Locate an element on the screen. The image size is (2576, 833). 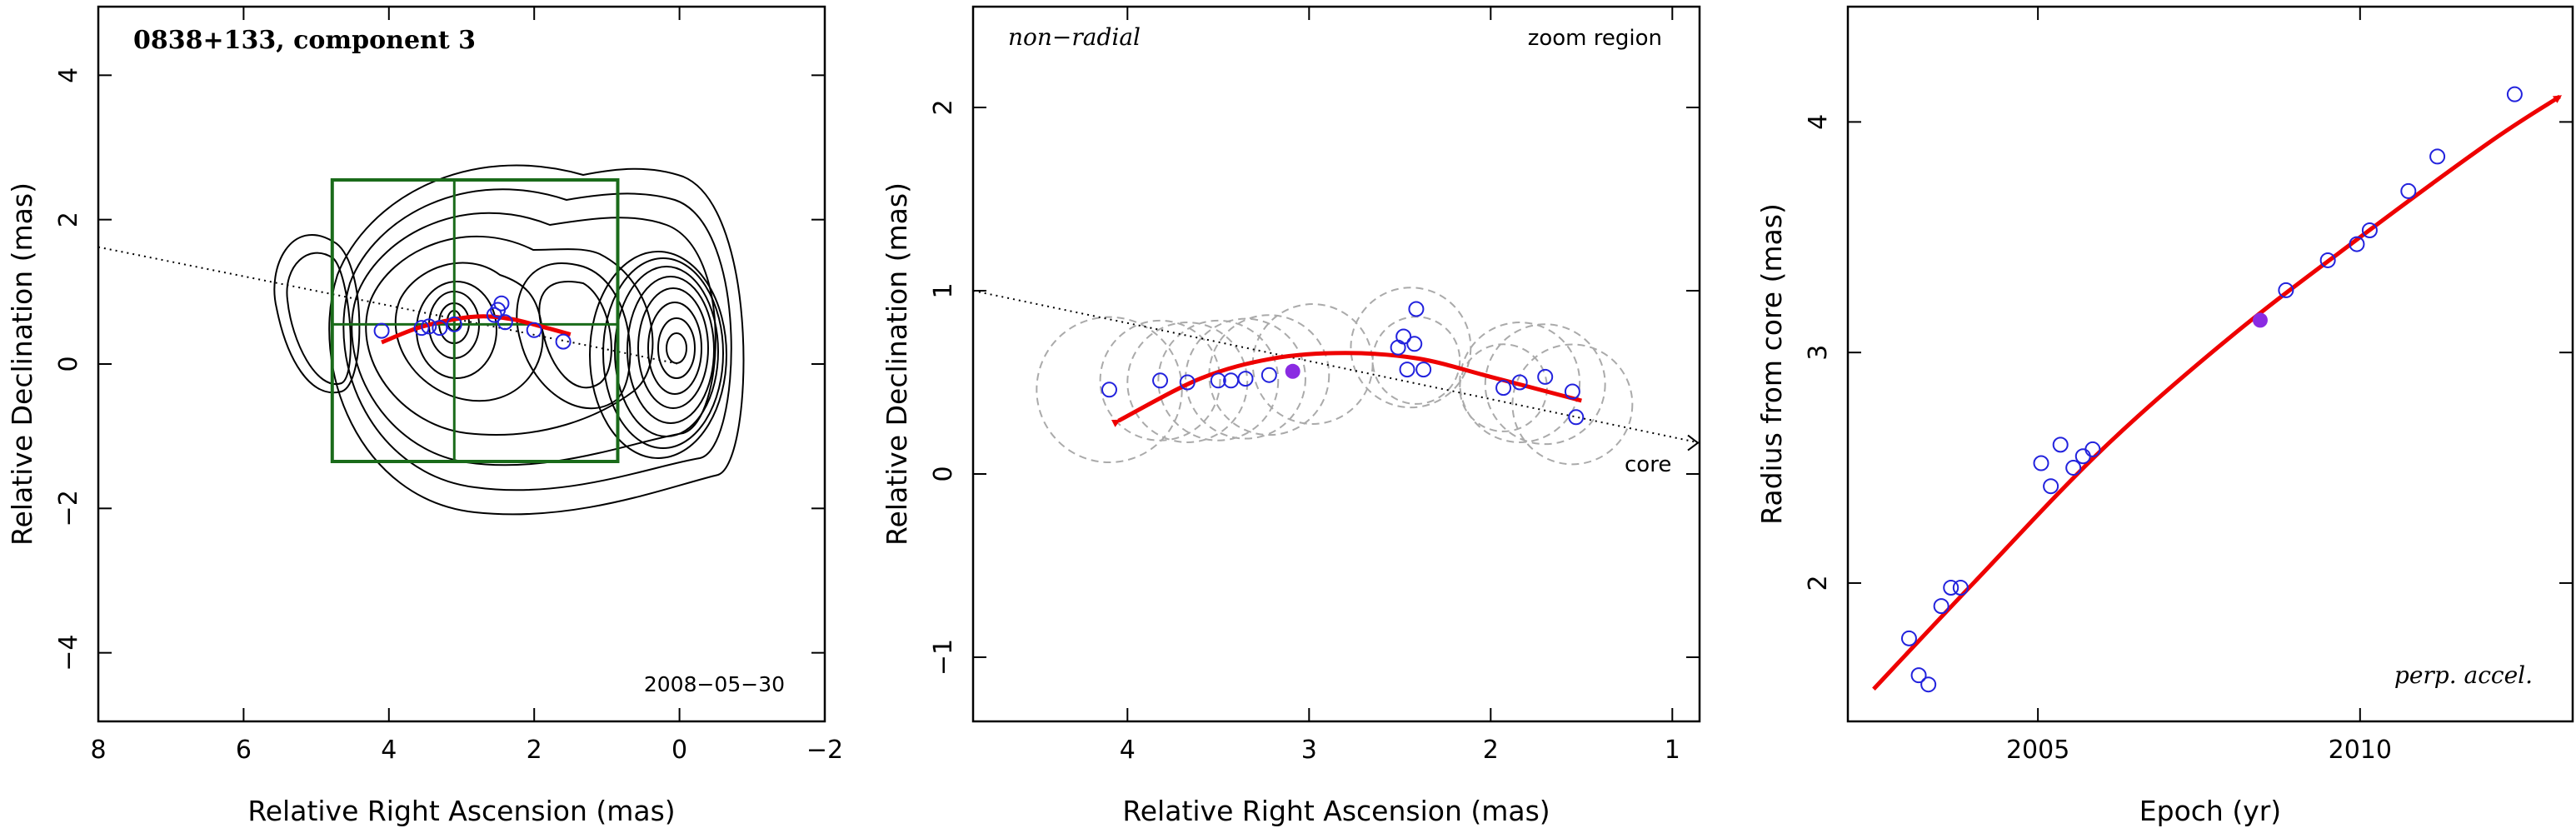
p1-xtick-label: 0 is located at coordinates (679, 750).